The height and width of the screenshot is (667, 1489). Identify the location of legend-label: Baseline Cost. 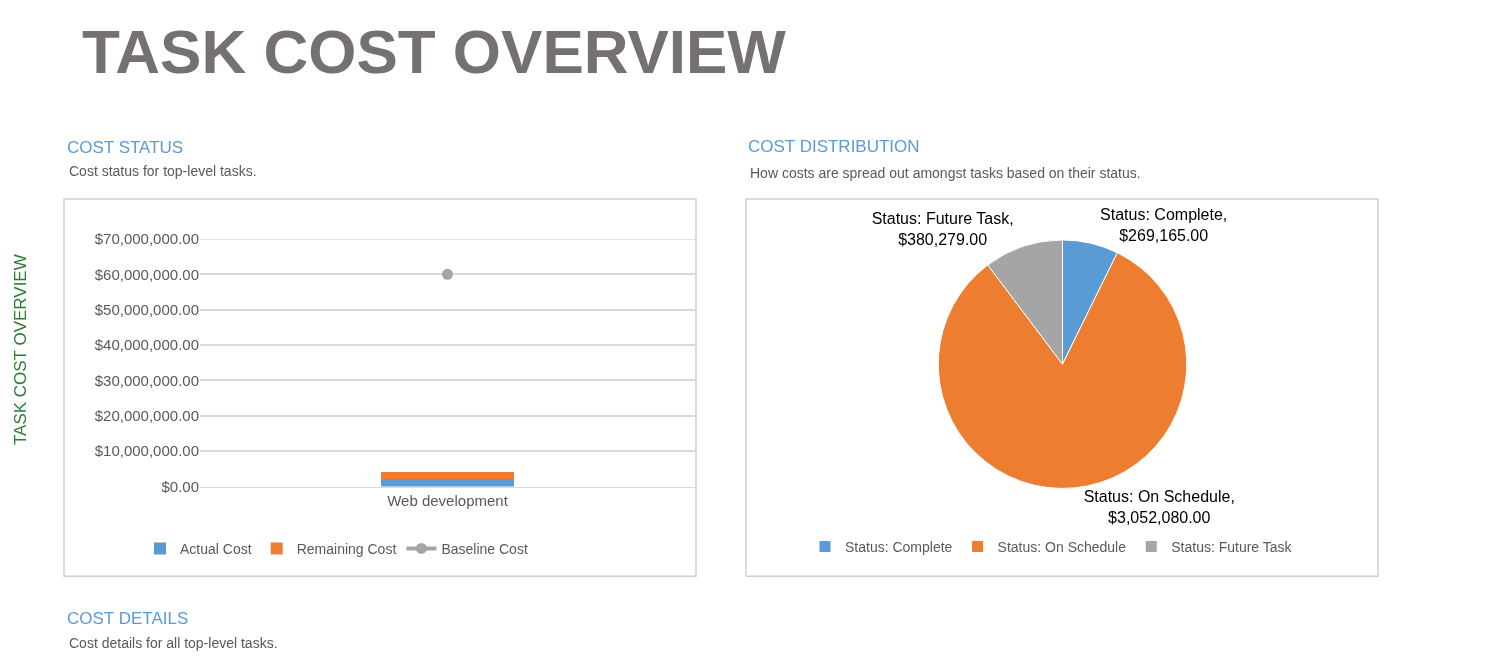
(484, 548).